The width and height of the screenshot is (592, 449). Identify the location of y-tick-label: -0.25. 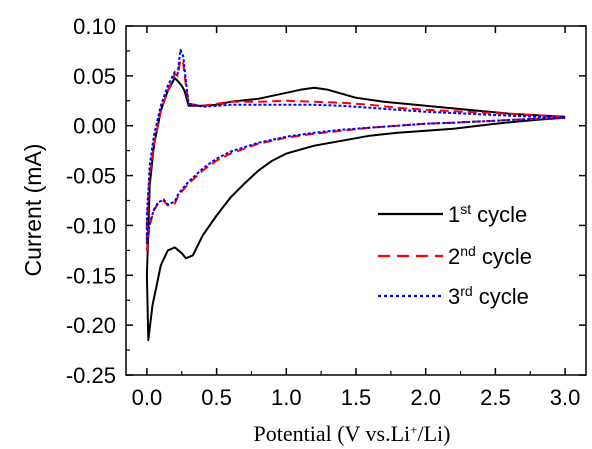
(91, 375).